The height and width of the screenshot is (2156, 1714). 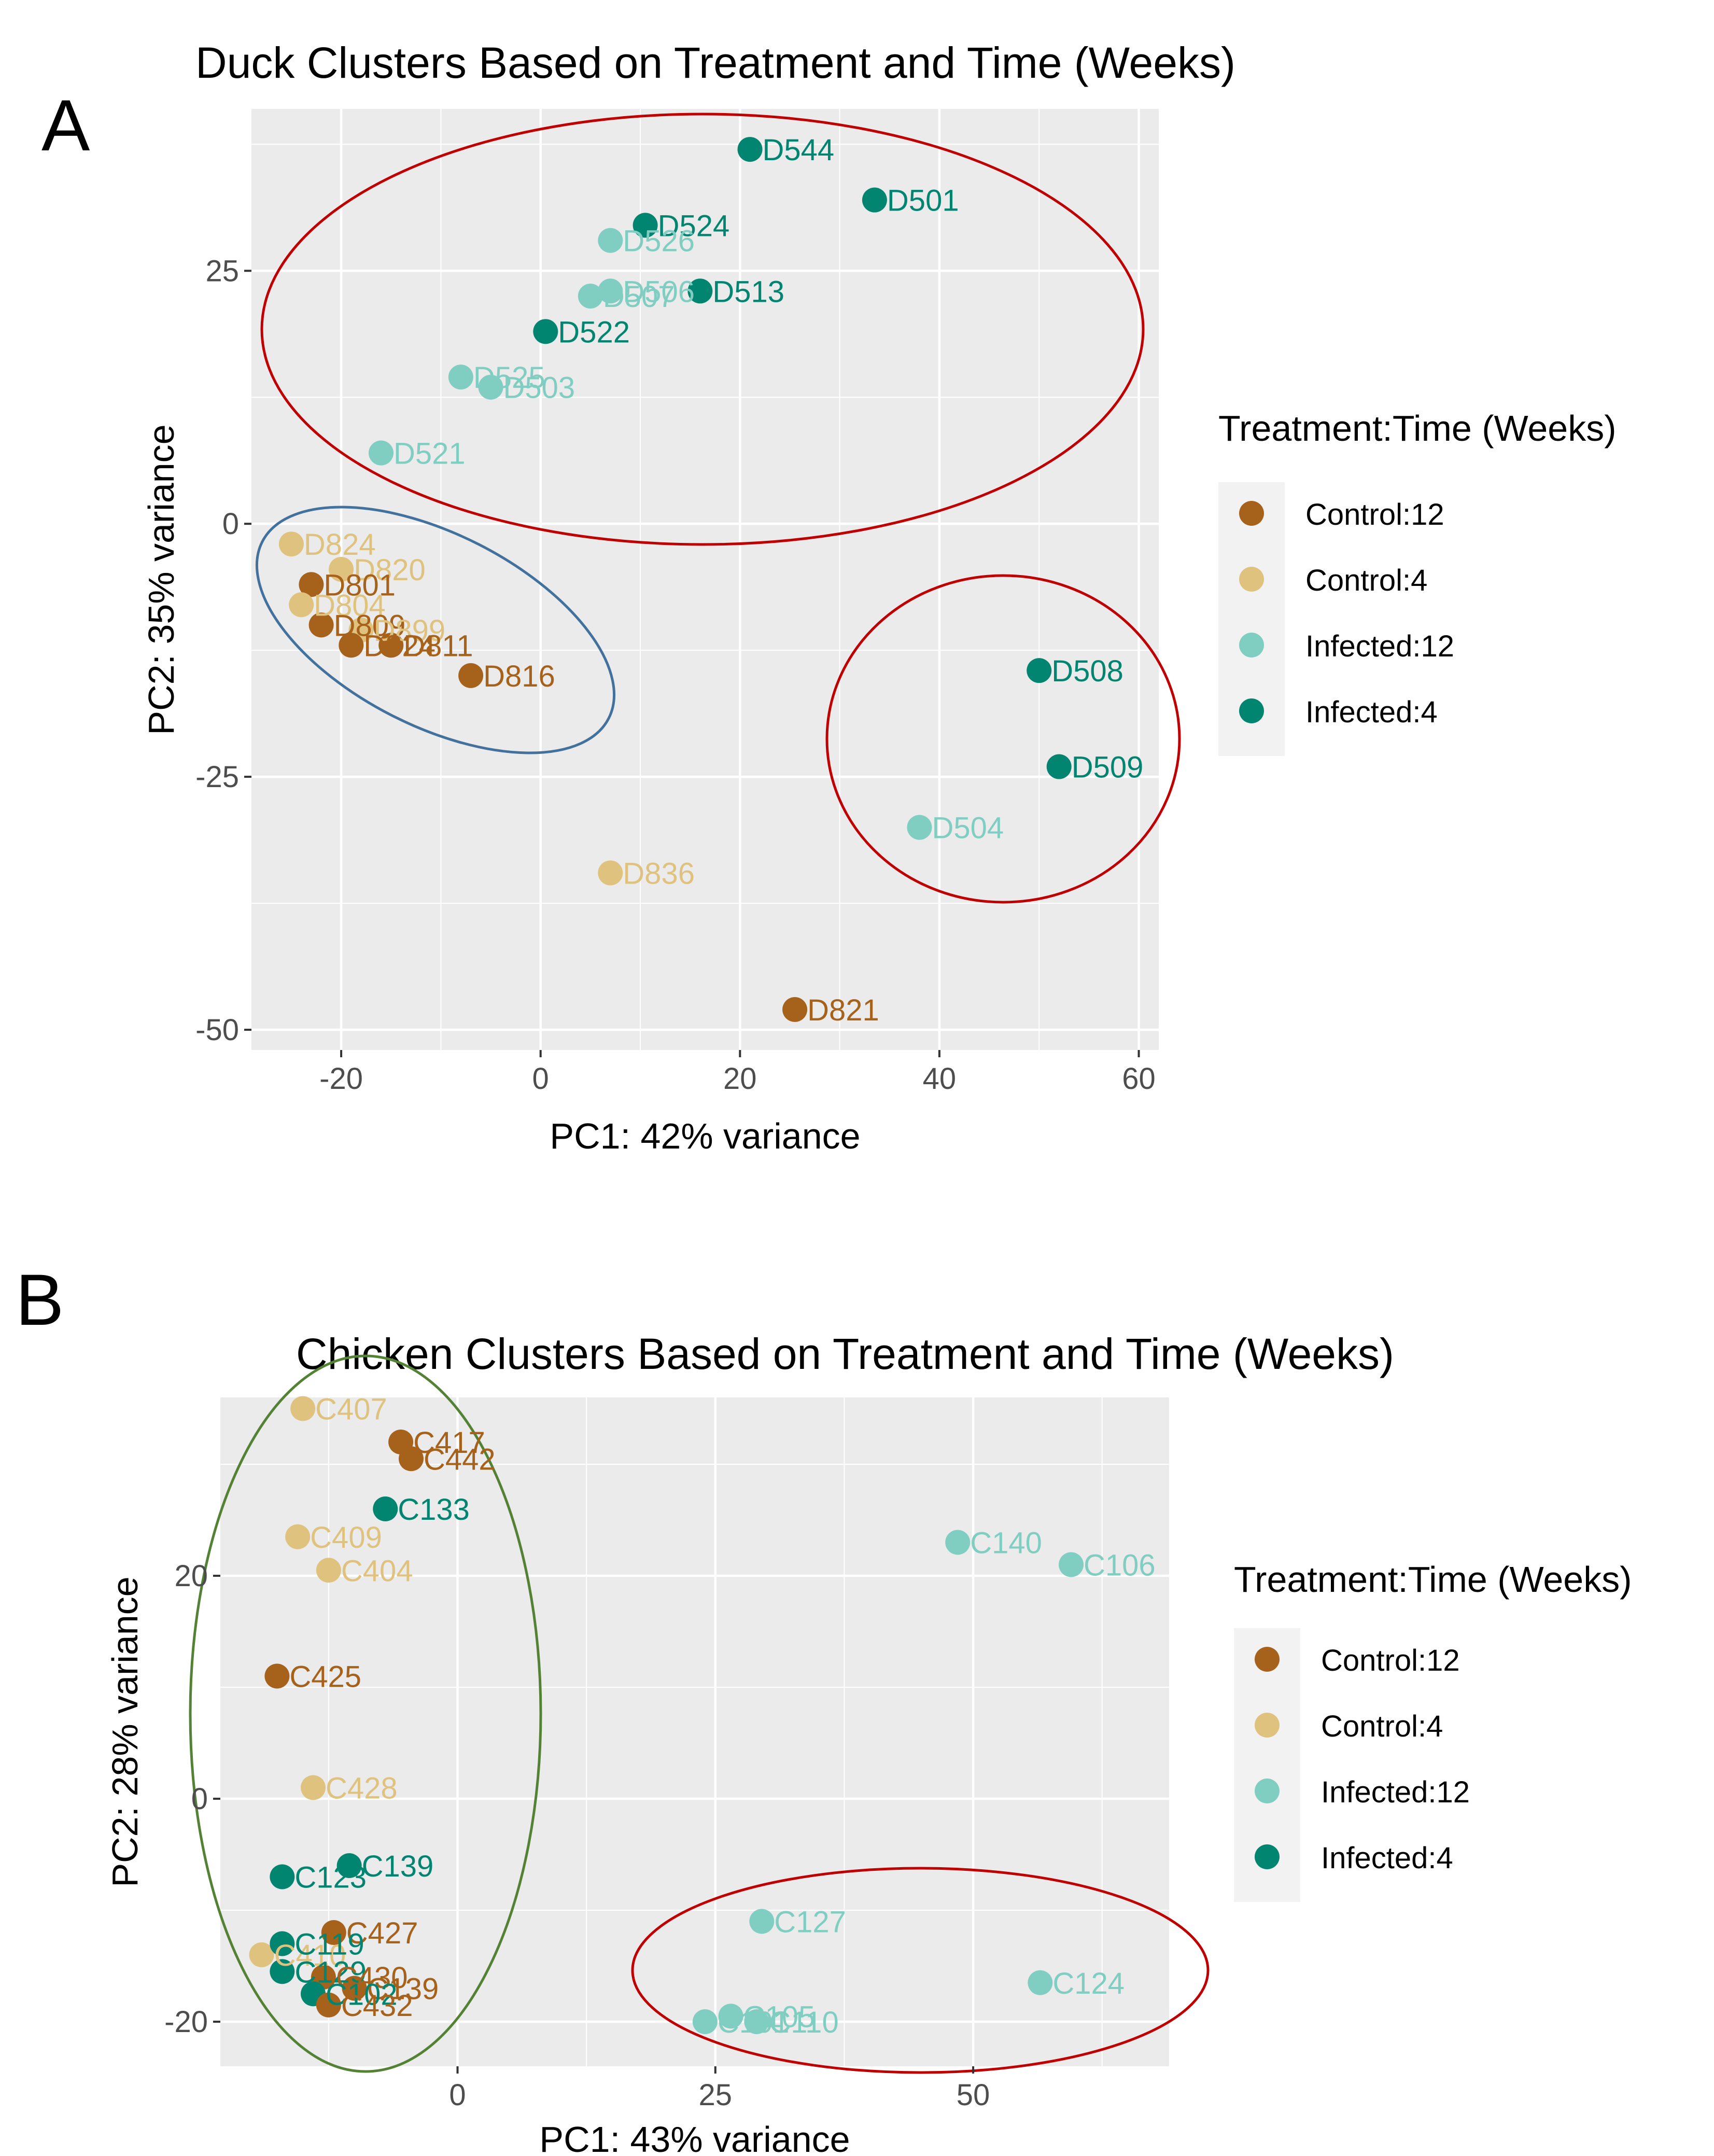 I want to click on panel-b-points, so click(x=666, y=1715).